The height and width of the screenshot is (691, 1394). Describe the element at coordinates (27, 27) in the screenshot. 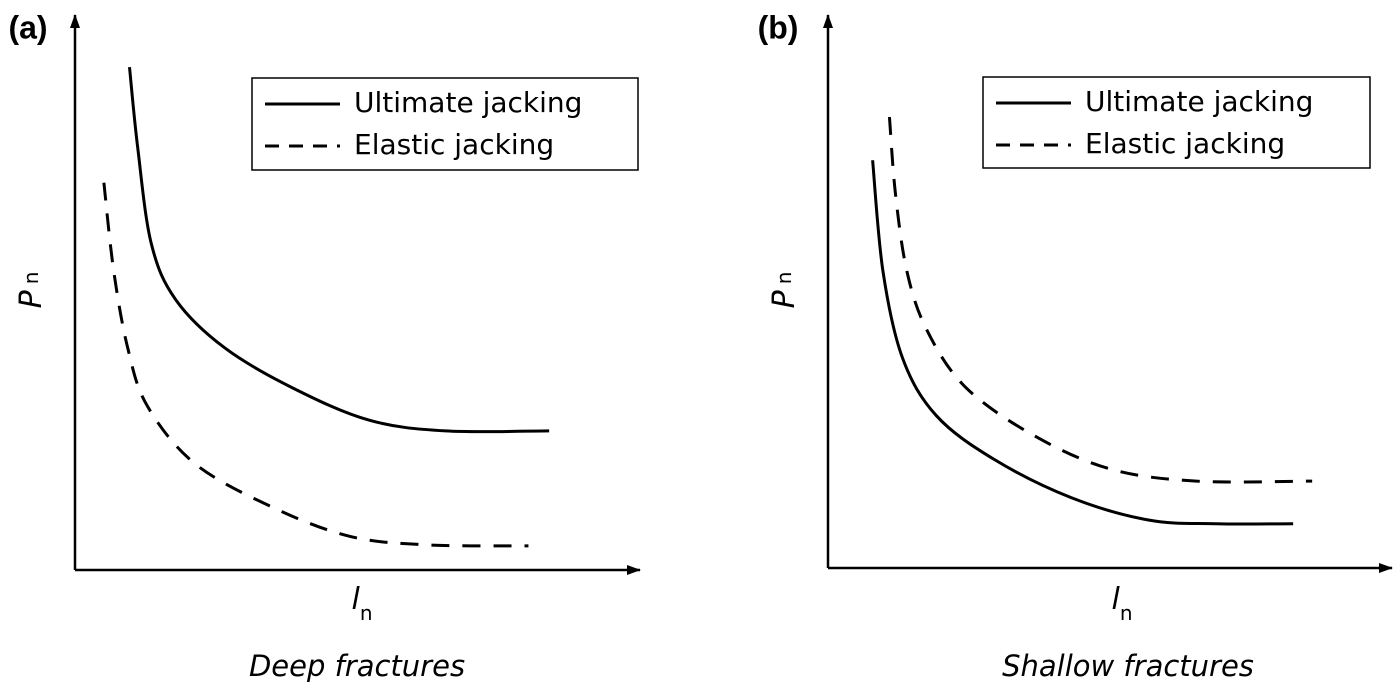

I see `panel-label: (a)` at that location.